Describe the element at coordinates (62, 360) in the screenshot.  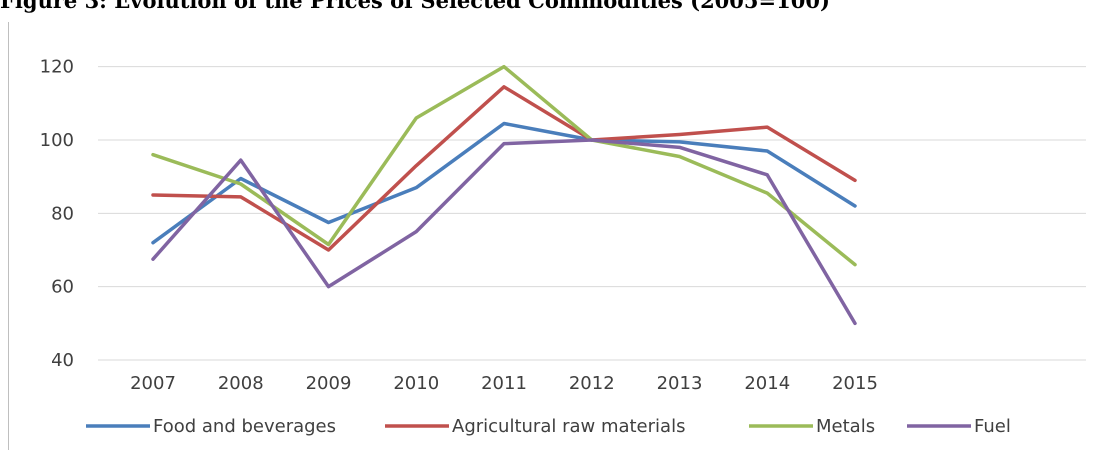
I see `y-tick-label: 40` at that location.